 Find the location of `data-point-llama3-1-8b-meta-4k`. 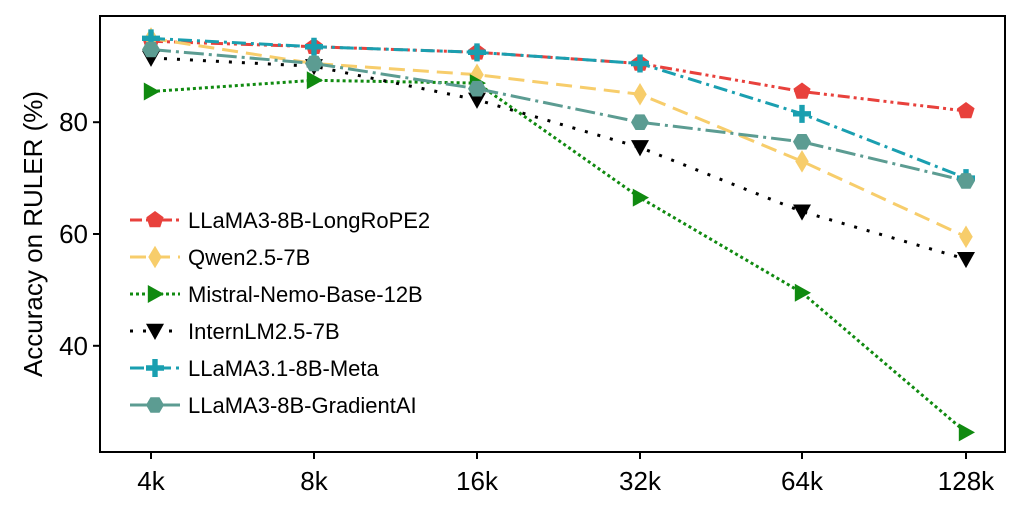

data-point-llama3-1-8b-meta-4k is located at coordinates (151, 38).